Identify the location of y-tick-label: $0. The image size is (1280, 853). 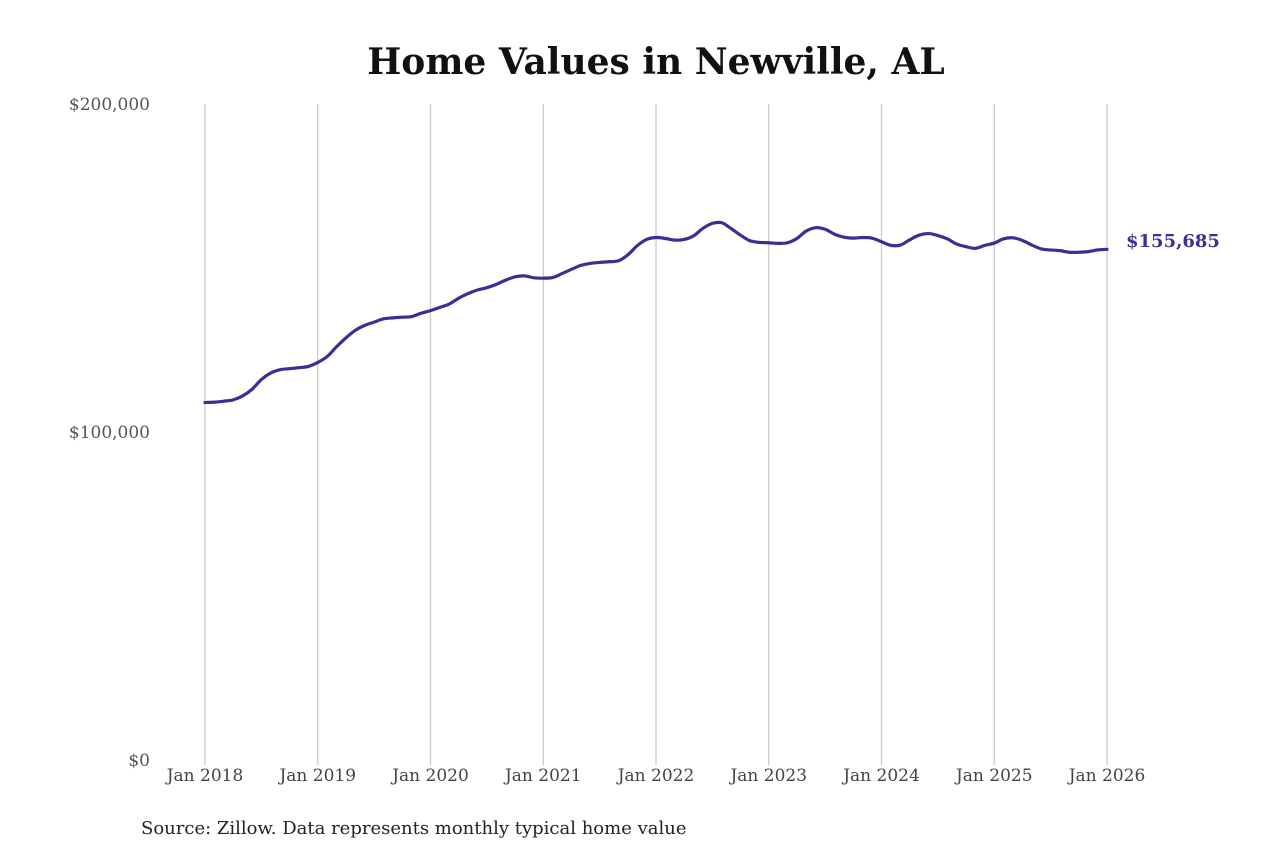
(139, 761).